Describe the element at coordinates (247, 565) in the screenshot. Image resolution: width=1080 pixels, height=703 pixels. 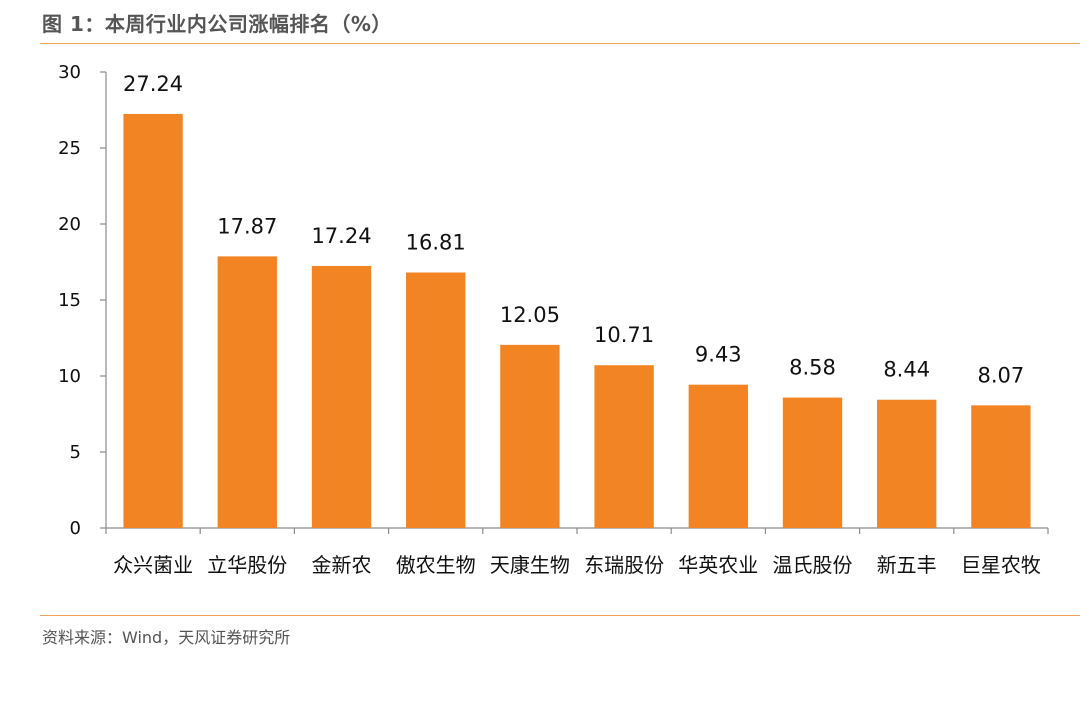
I see `x-category-label: 立华股份` at that location.